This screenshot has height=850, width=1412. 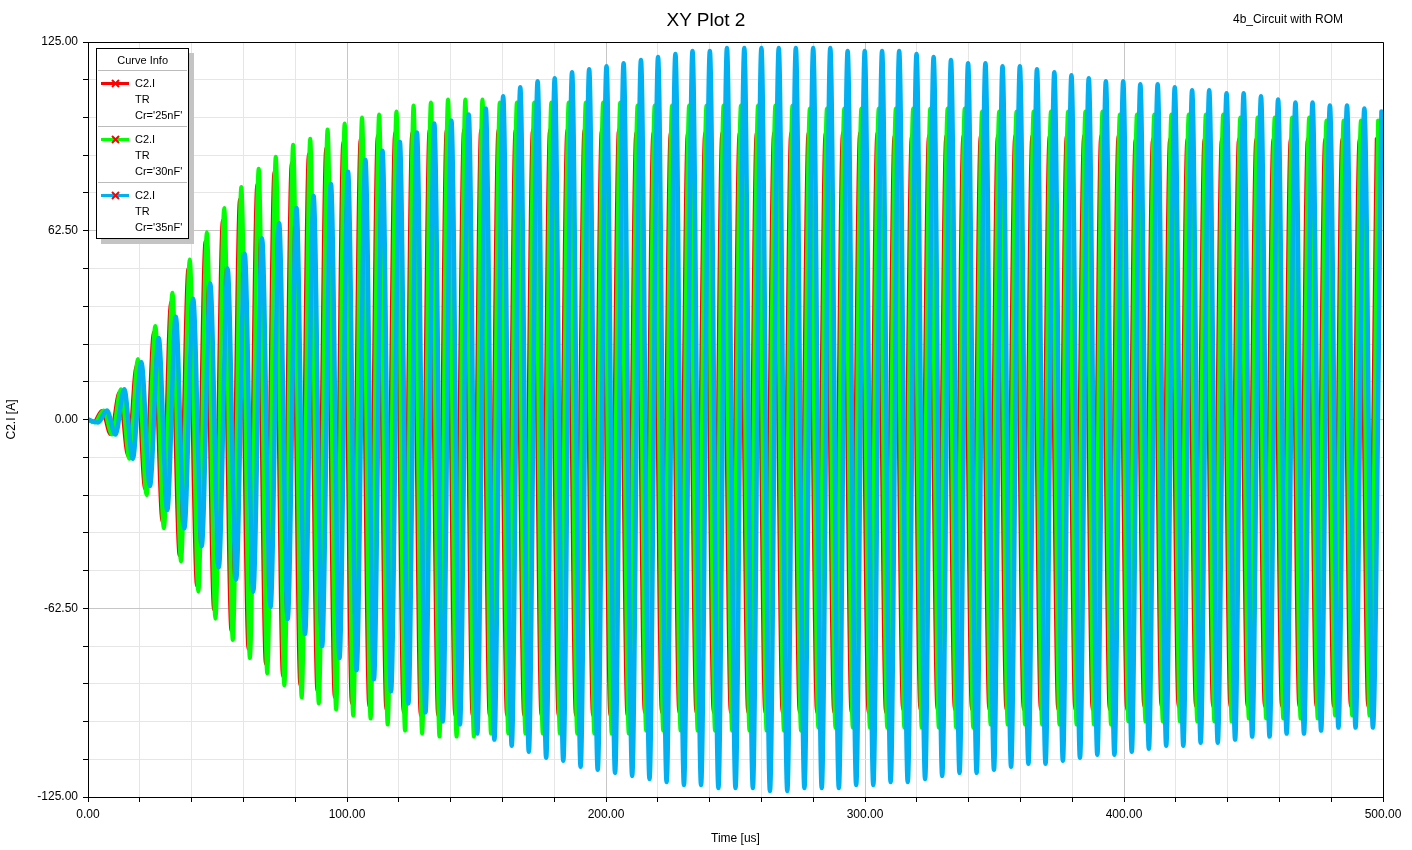 What do you see at coordinates (606, 813) in the screenshot?
I see `x-tick-label: 200.00` at bounding box center [606, 813].